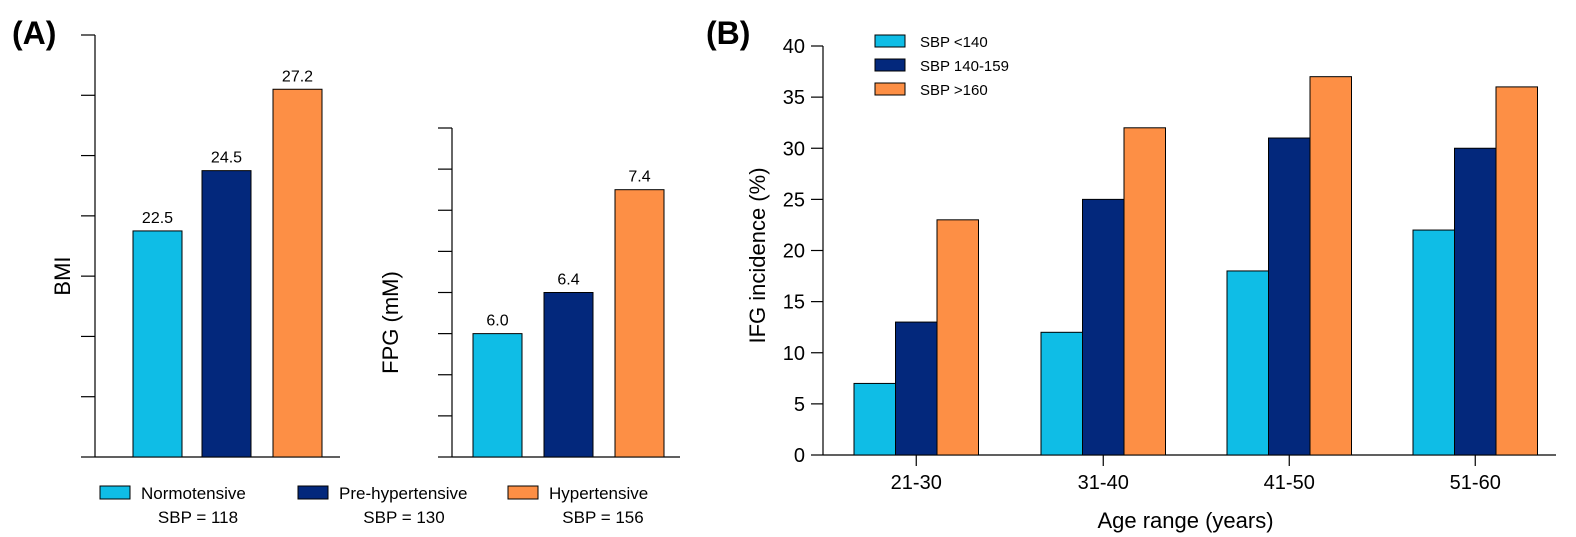 The height and width of the screenshot is (537, 1576). I want to click on y-tick-label: 35, so click(794, 98).